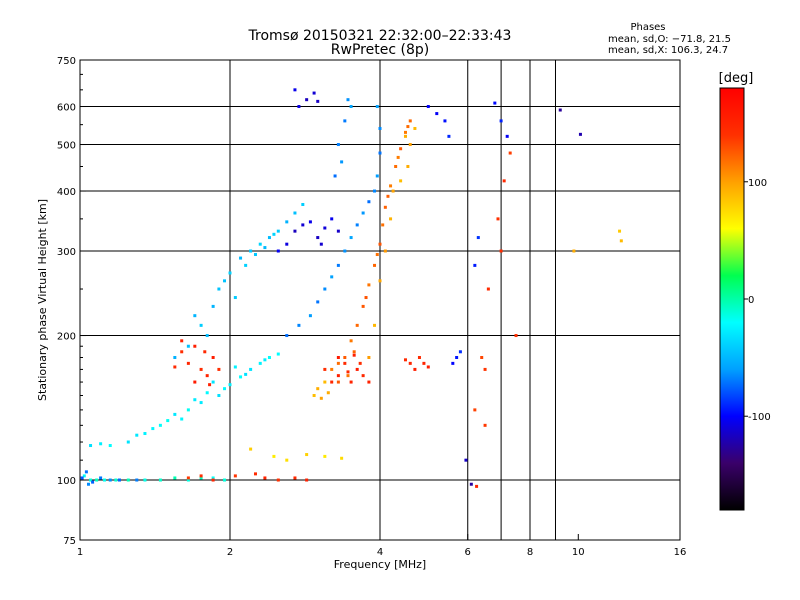  What do you see at coordinates (745, 291) in the screenshot?
I see `colorbar: [deg] 100 0 -100` at bounding box center [745, 291].